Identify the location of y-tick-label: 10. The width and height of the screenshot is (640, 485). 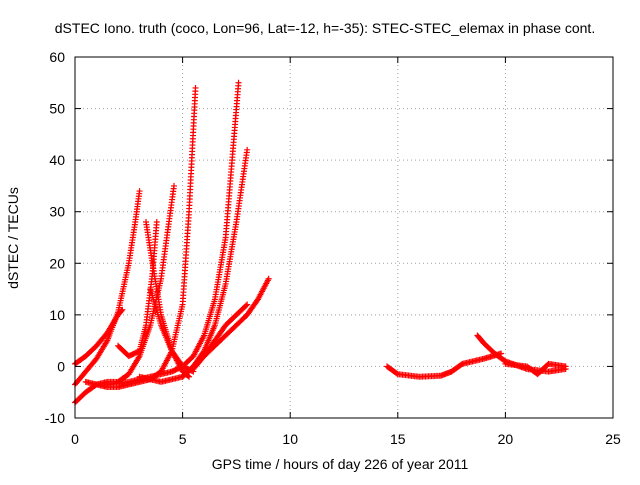
(57, 315).